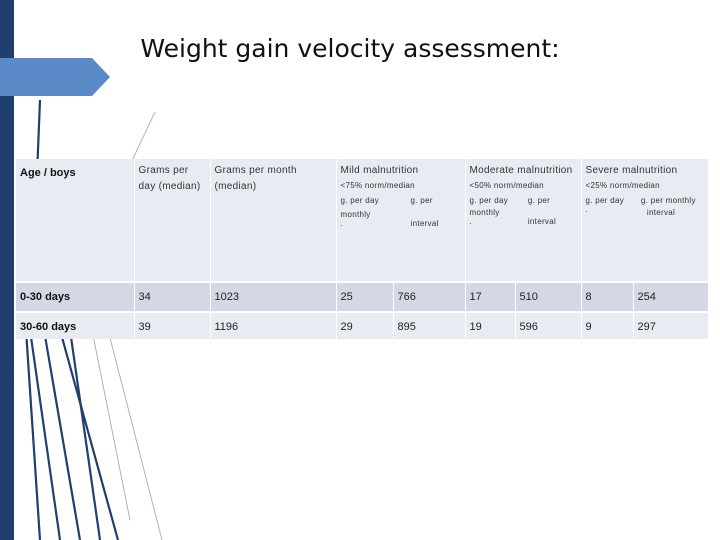 The width and height of the screenshot is (720, 540). Describe the element at coordinates (506, 185) in the screenshot. I see `moderate-threshold: <50% norm/median` at that location.